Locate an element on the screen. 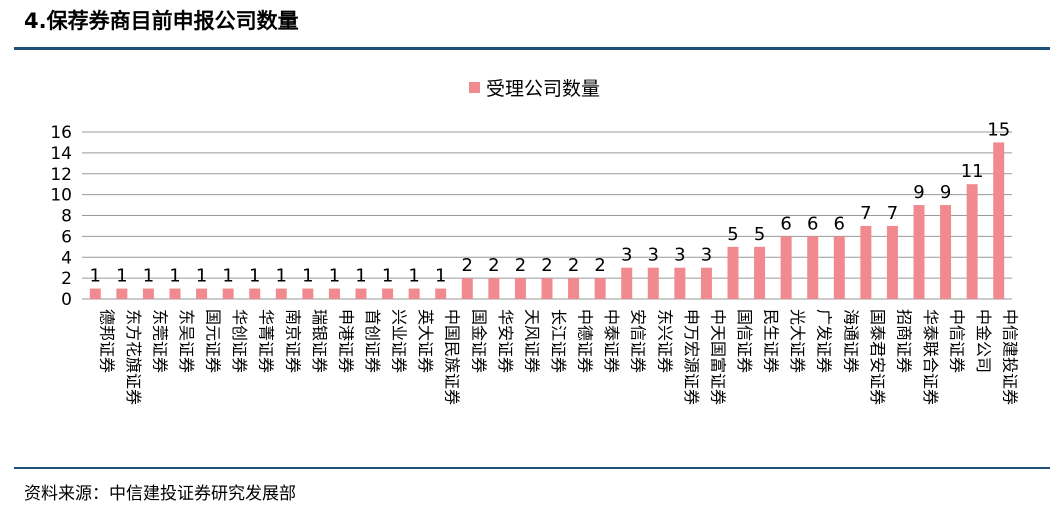 The height and width of the screenshot is (524, 1064). source-note: 资料来源：中信建投证券研究发展部 is located at coordinates (160, 494).